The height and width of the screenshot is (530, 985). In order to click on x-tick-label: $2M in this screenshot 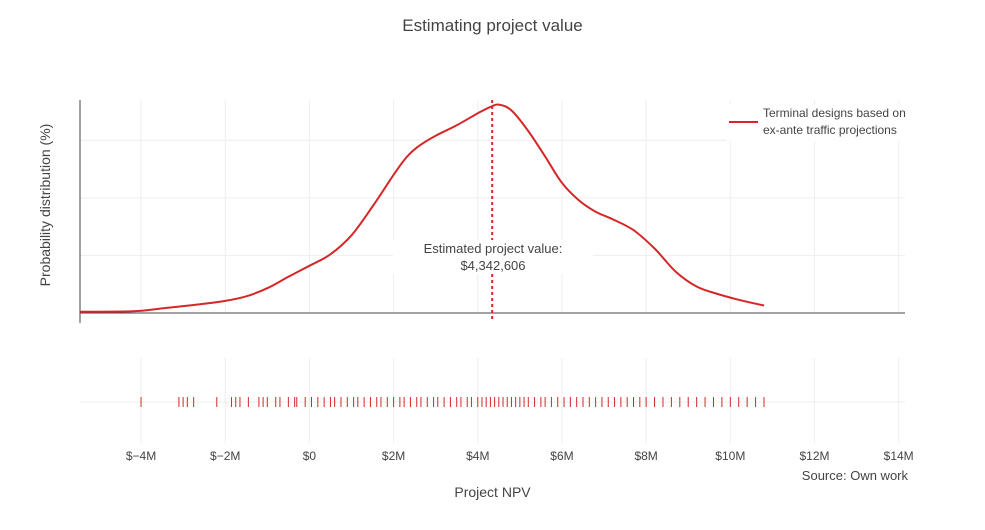, I will do `click(393, 456)`.